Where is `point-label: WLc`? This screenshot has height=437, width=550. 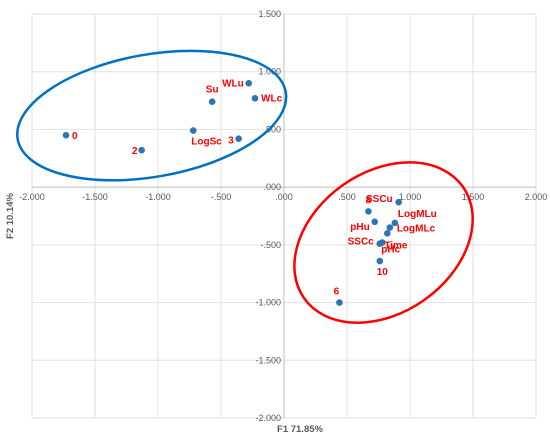
point-label: WLc is located at coordinates (272, 98).